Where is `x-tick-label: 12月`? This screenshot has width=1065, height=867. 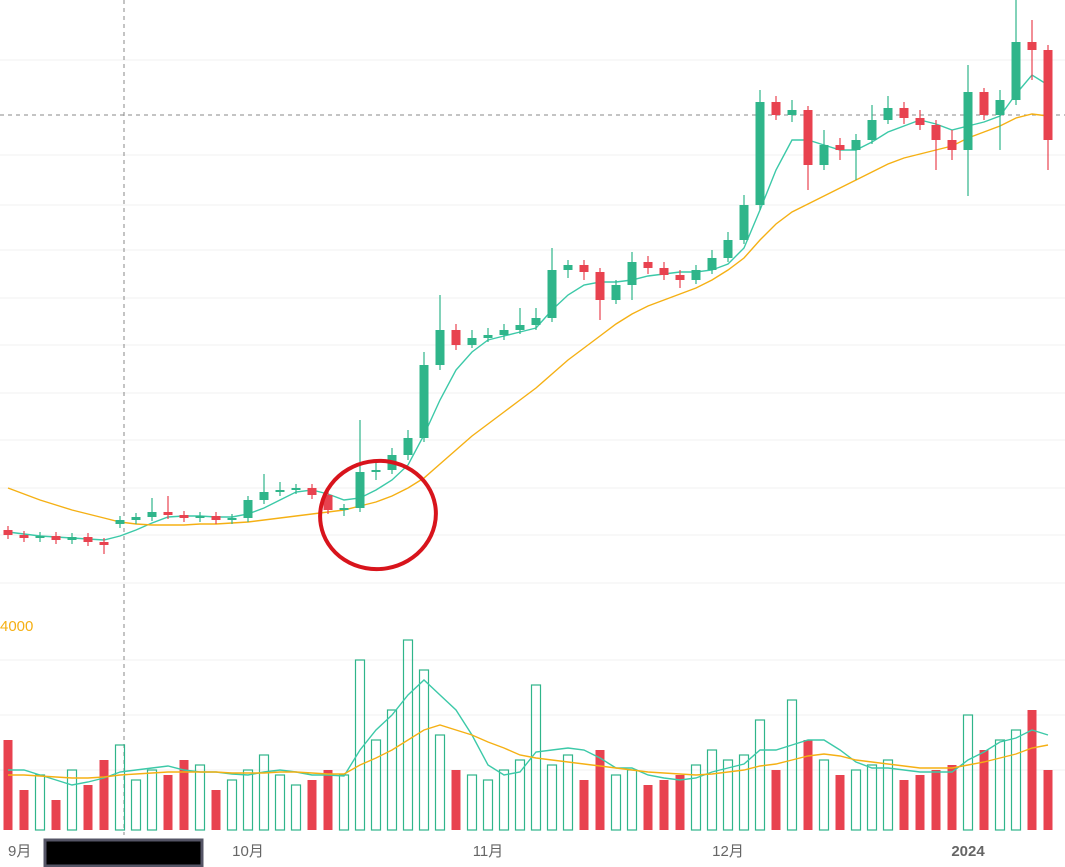
x-tick-label: 12月 is located at coordinates (728, 851).